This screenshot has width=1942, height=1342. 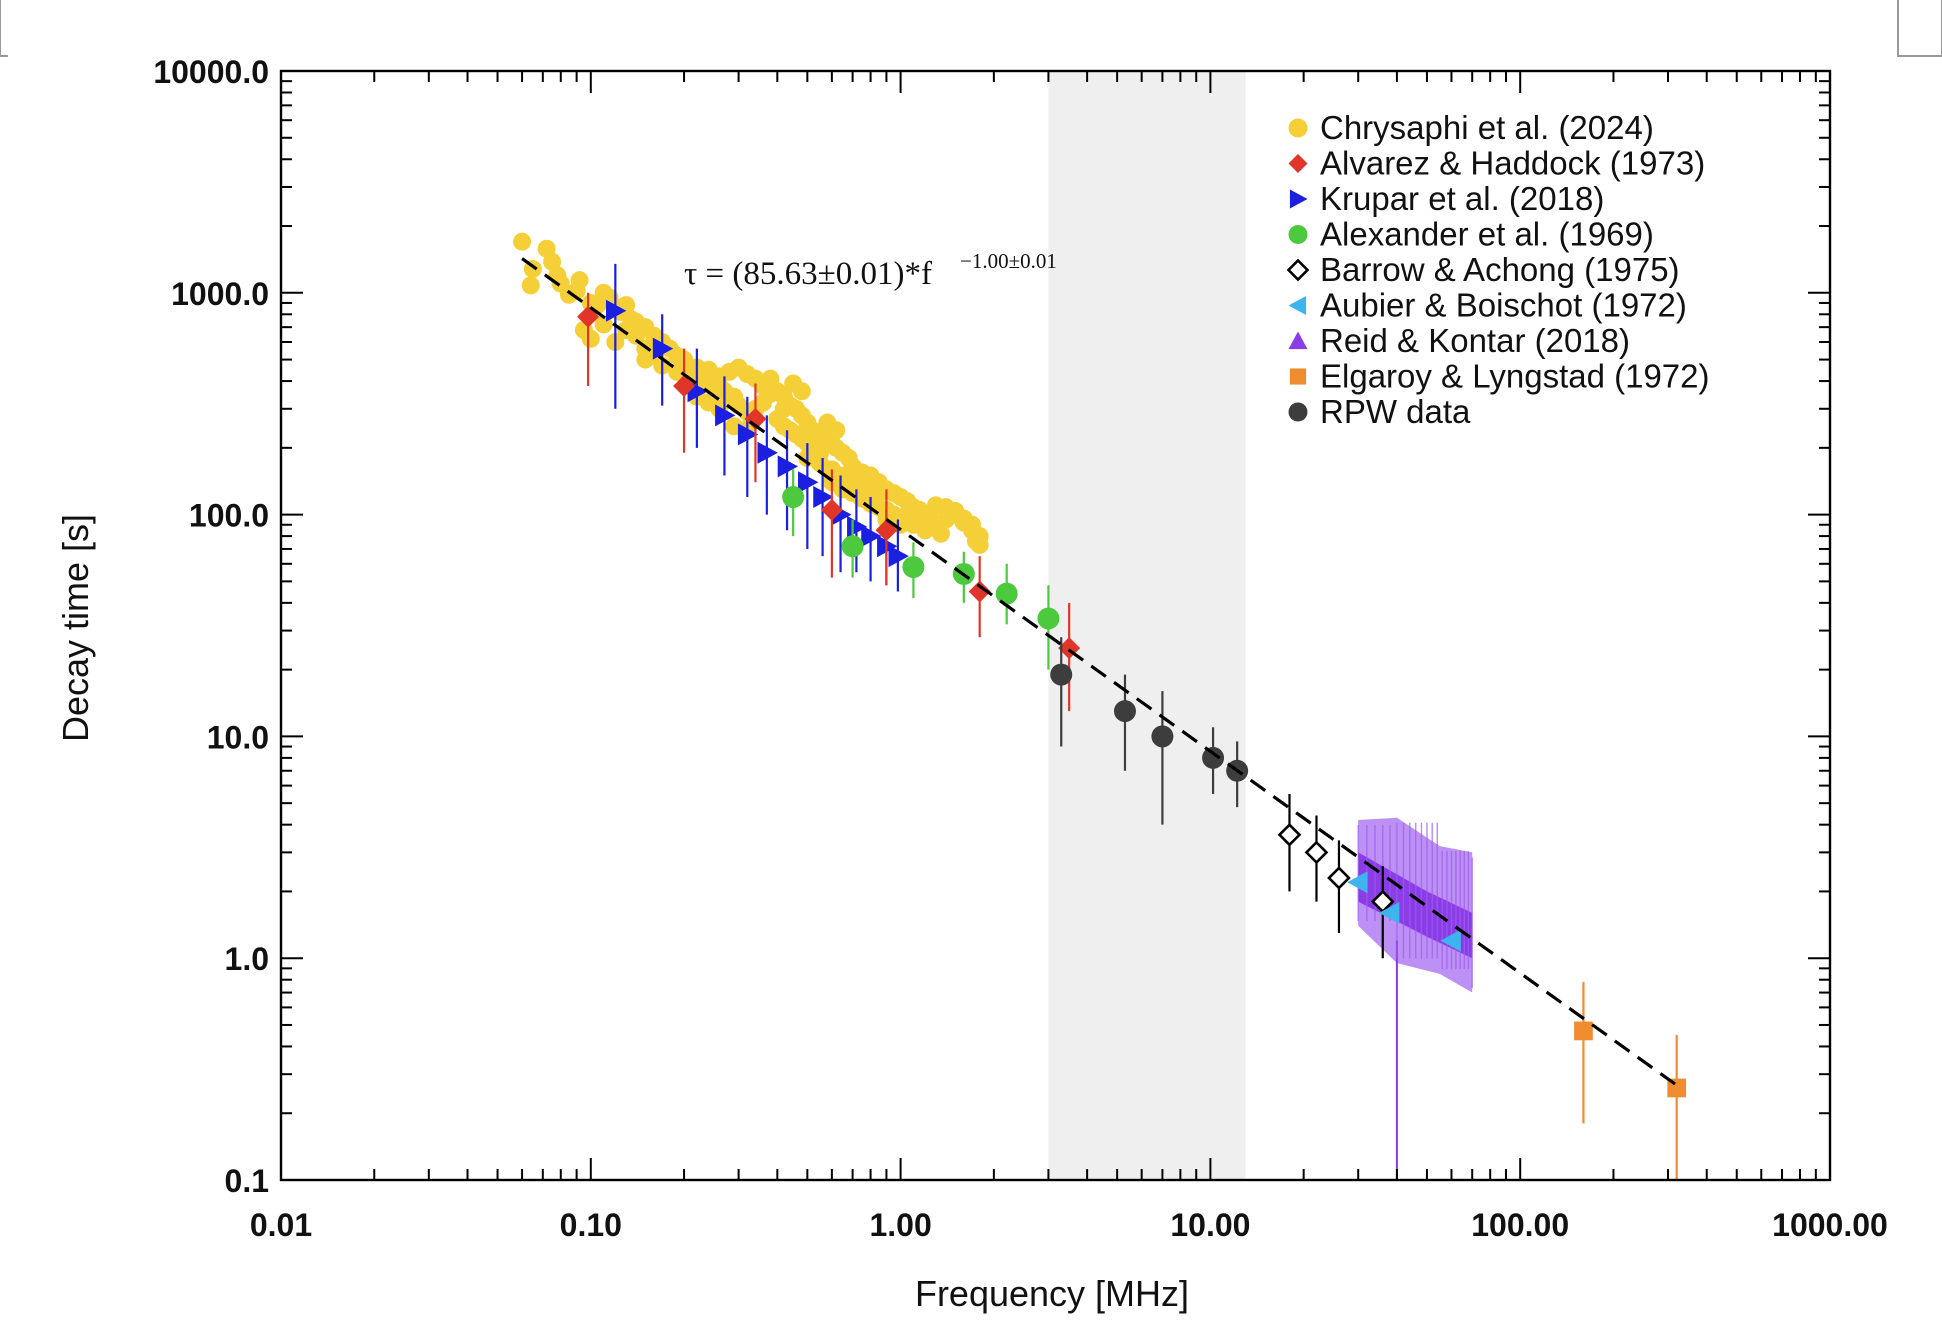 I want to click on y-axis-title: Decay time [s], so click(x=75, y=628).